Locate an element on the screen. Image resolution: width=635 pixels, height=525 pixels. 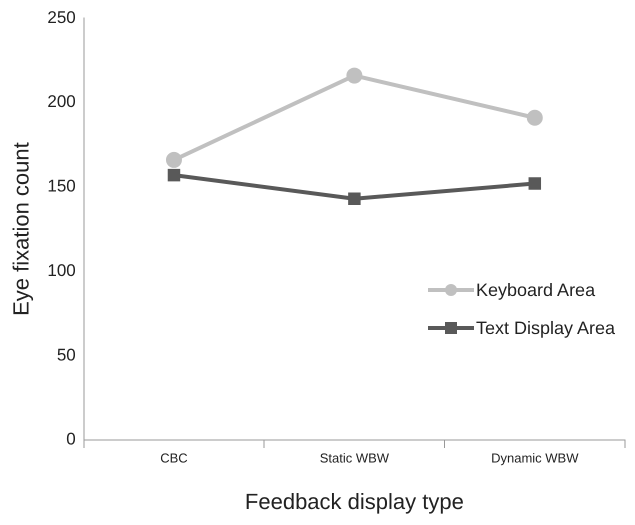
x-tick-label: Dynamic WBW is located at coordinates (535, 458).